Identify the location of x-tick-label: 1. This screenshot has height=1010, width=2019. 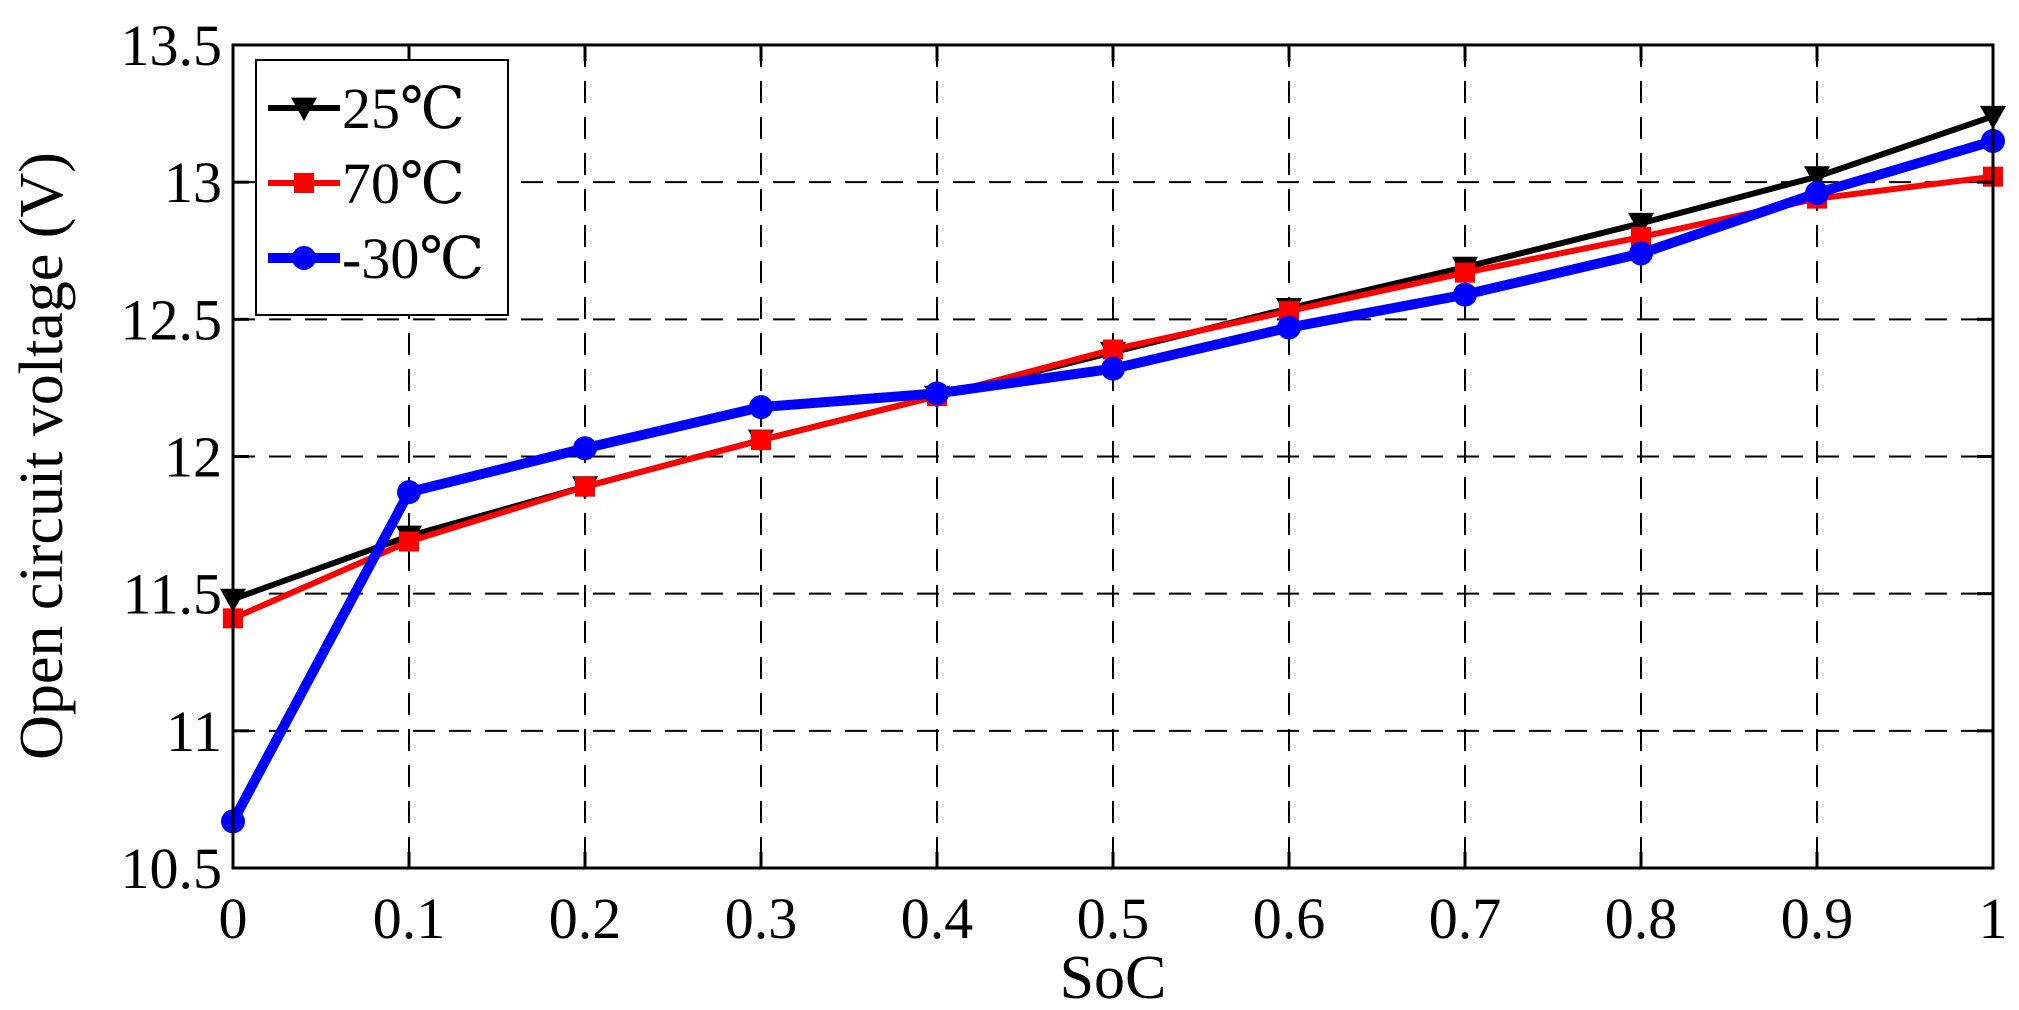
(1993, 918).